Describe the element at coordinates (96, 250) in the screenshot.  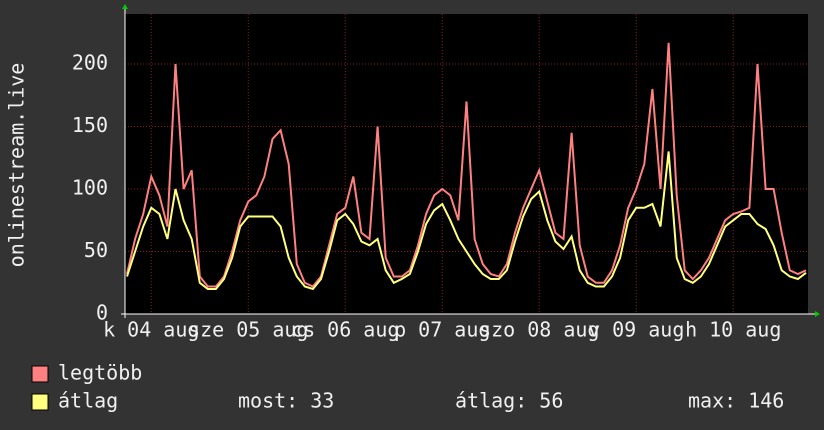
I see `y-tick-label: 50` at that location.